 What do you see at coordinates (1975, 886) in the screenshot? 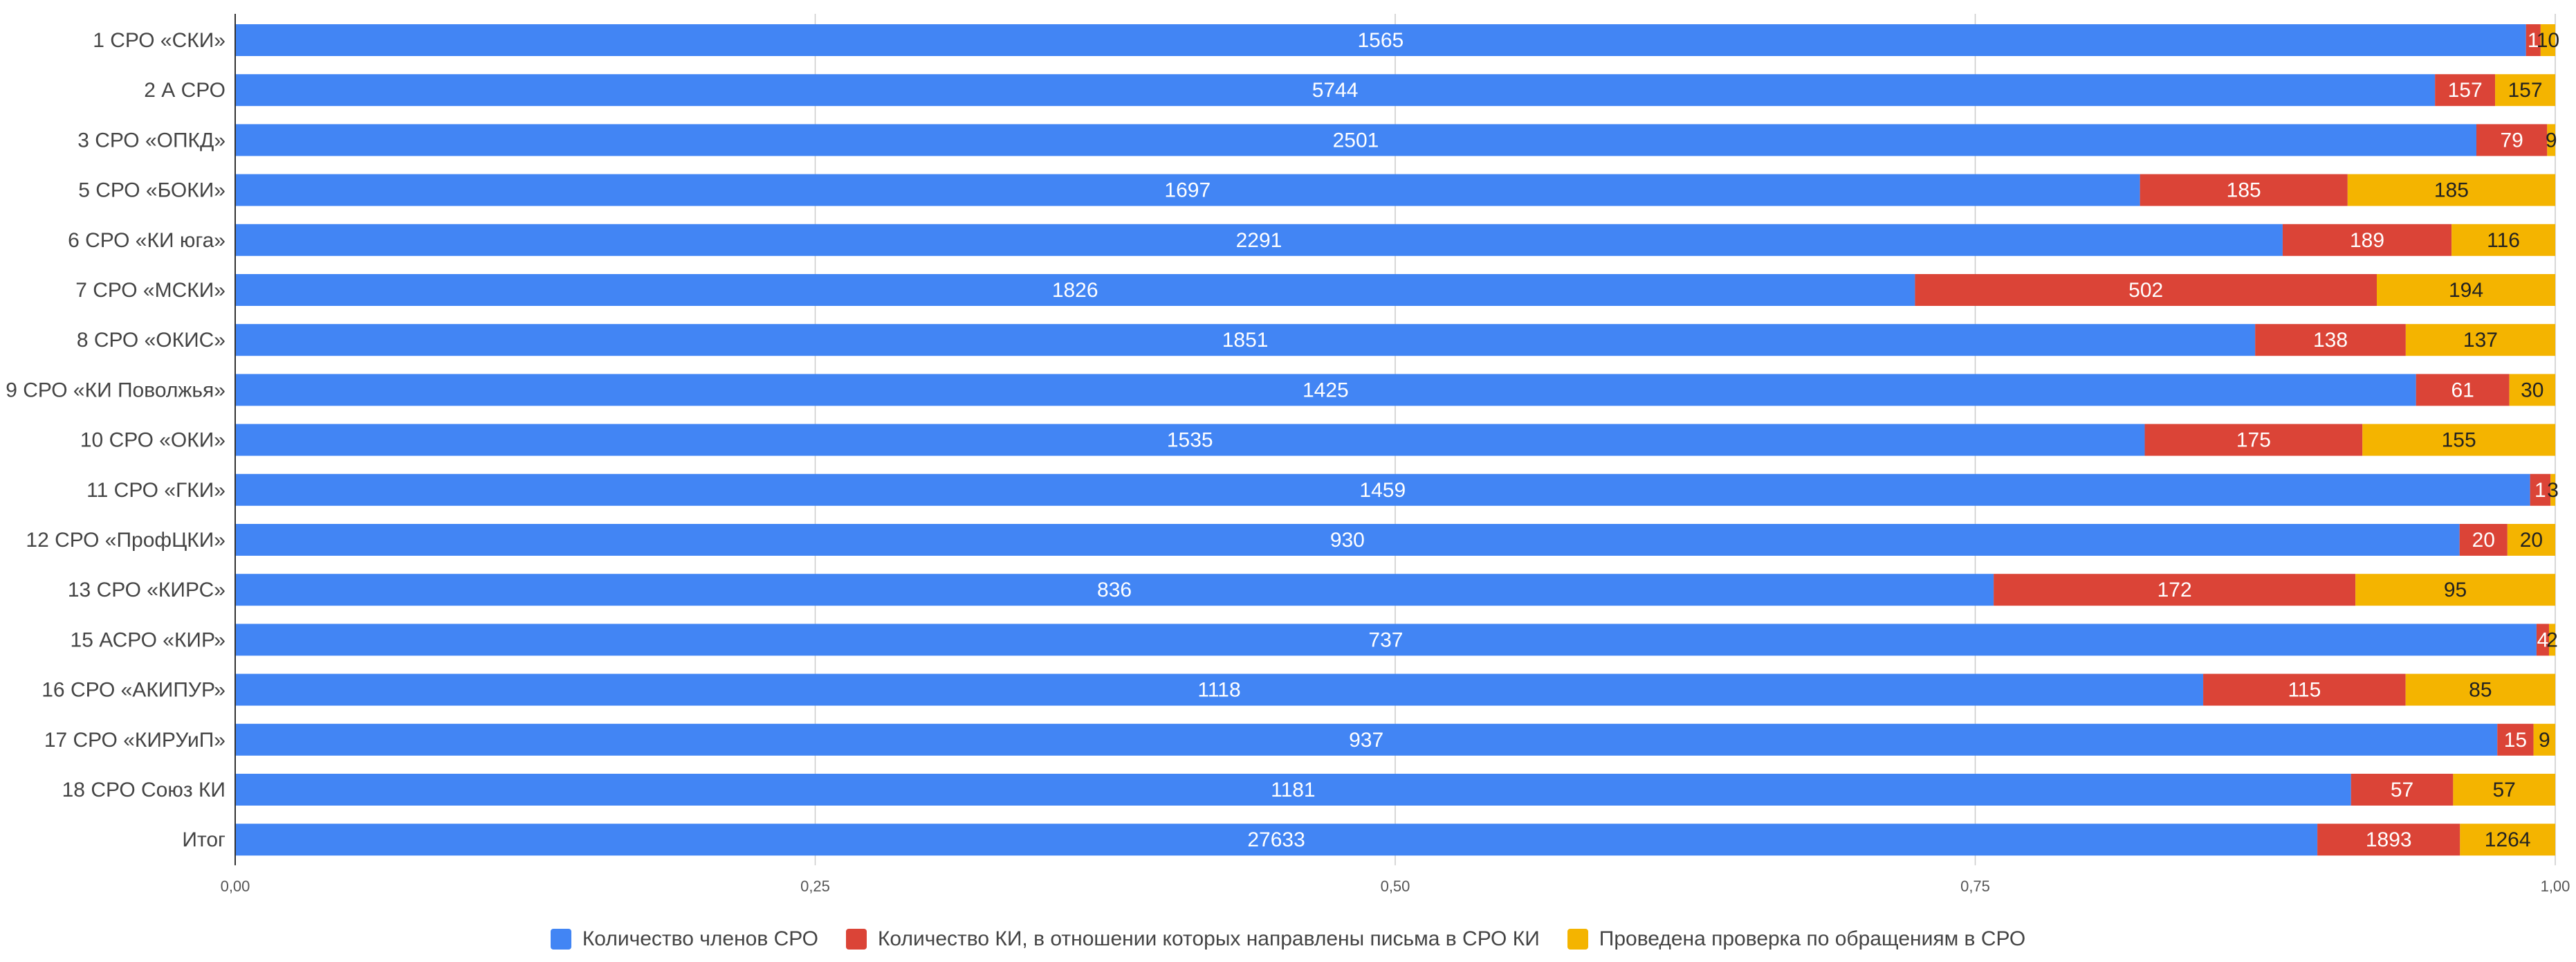
I see `x-tick-label: 0,75` at bounding box center [1975, 886].